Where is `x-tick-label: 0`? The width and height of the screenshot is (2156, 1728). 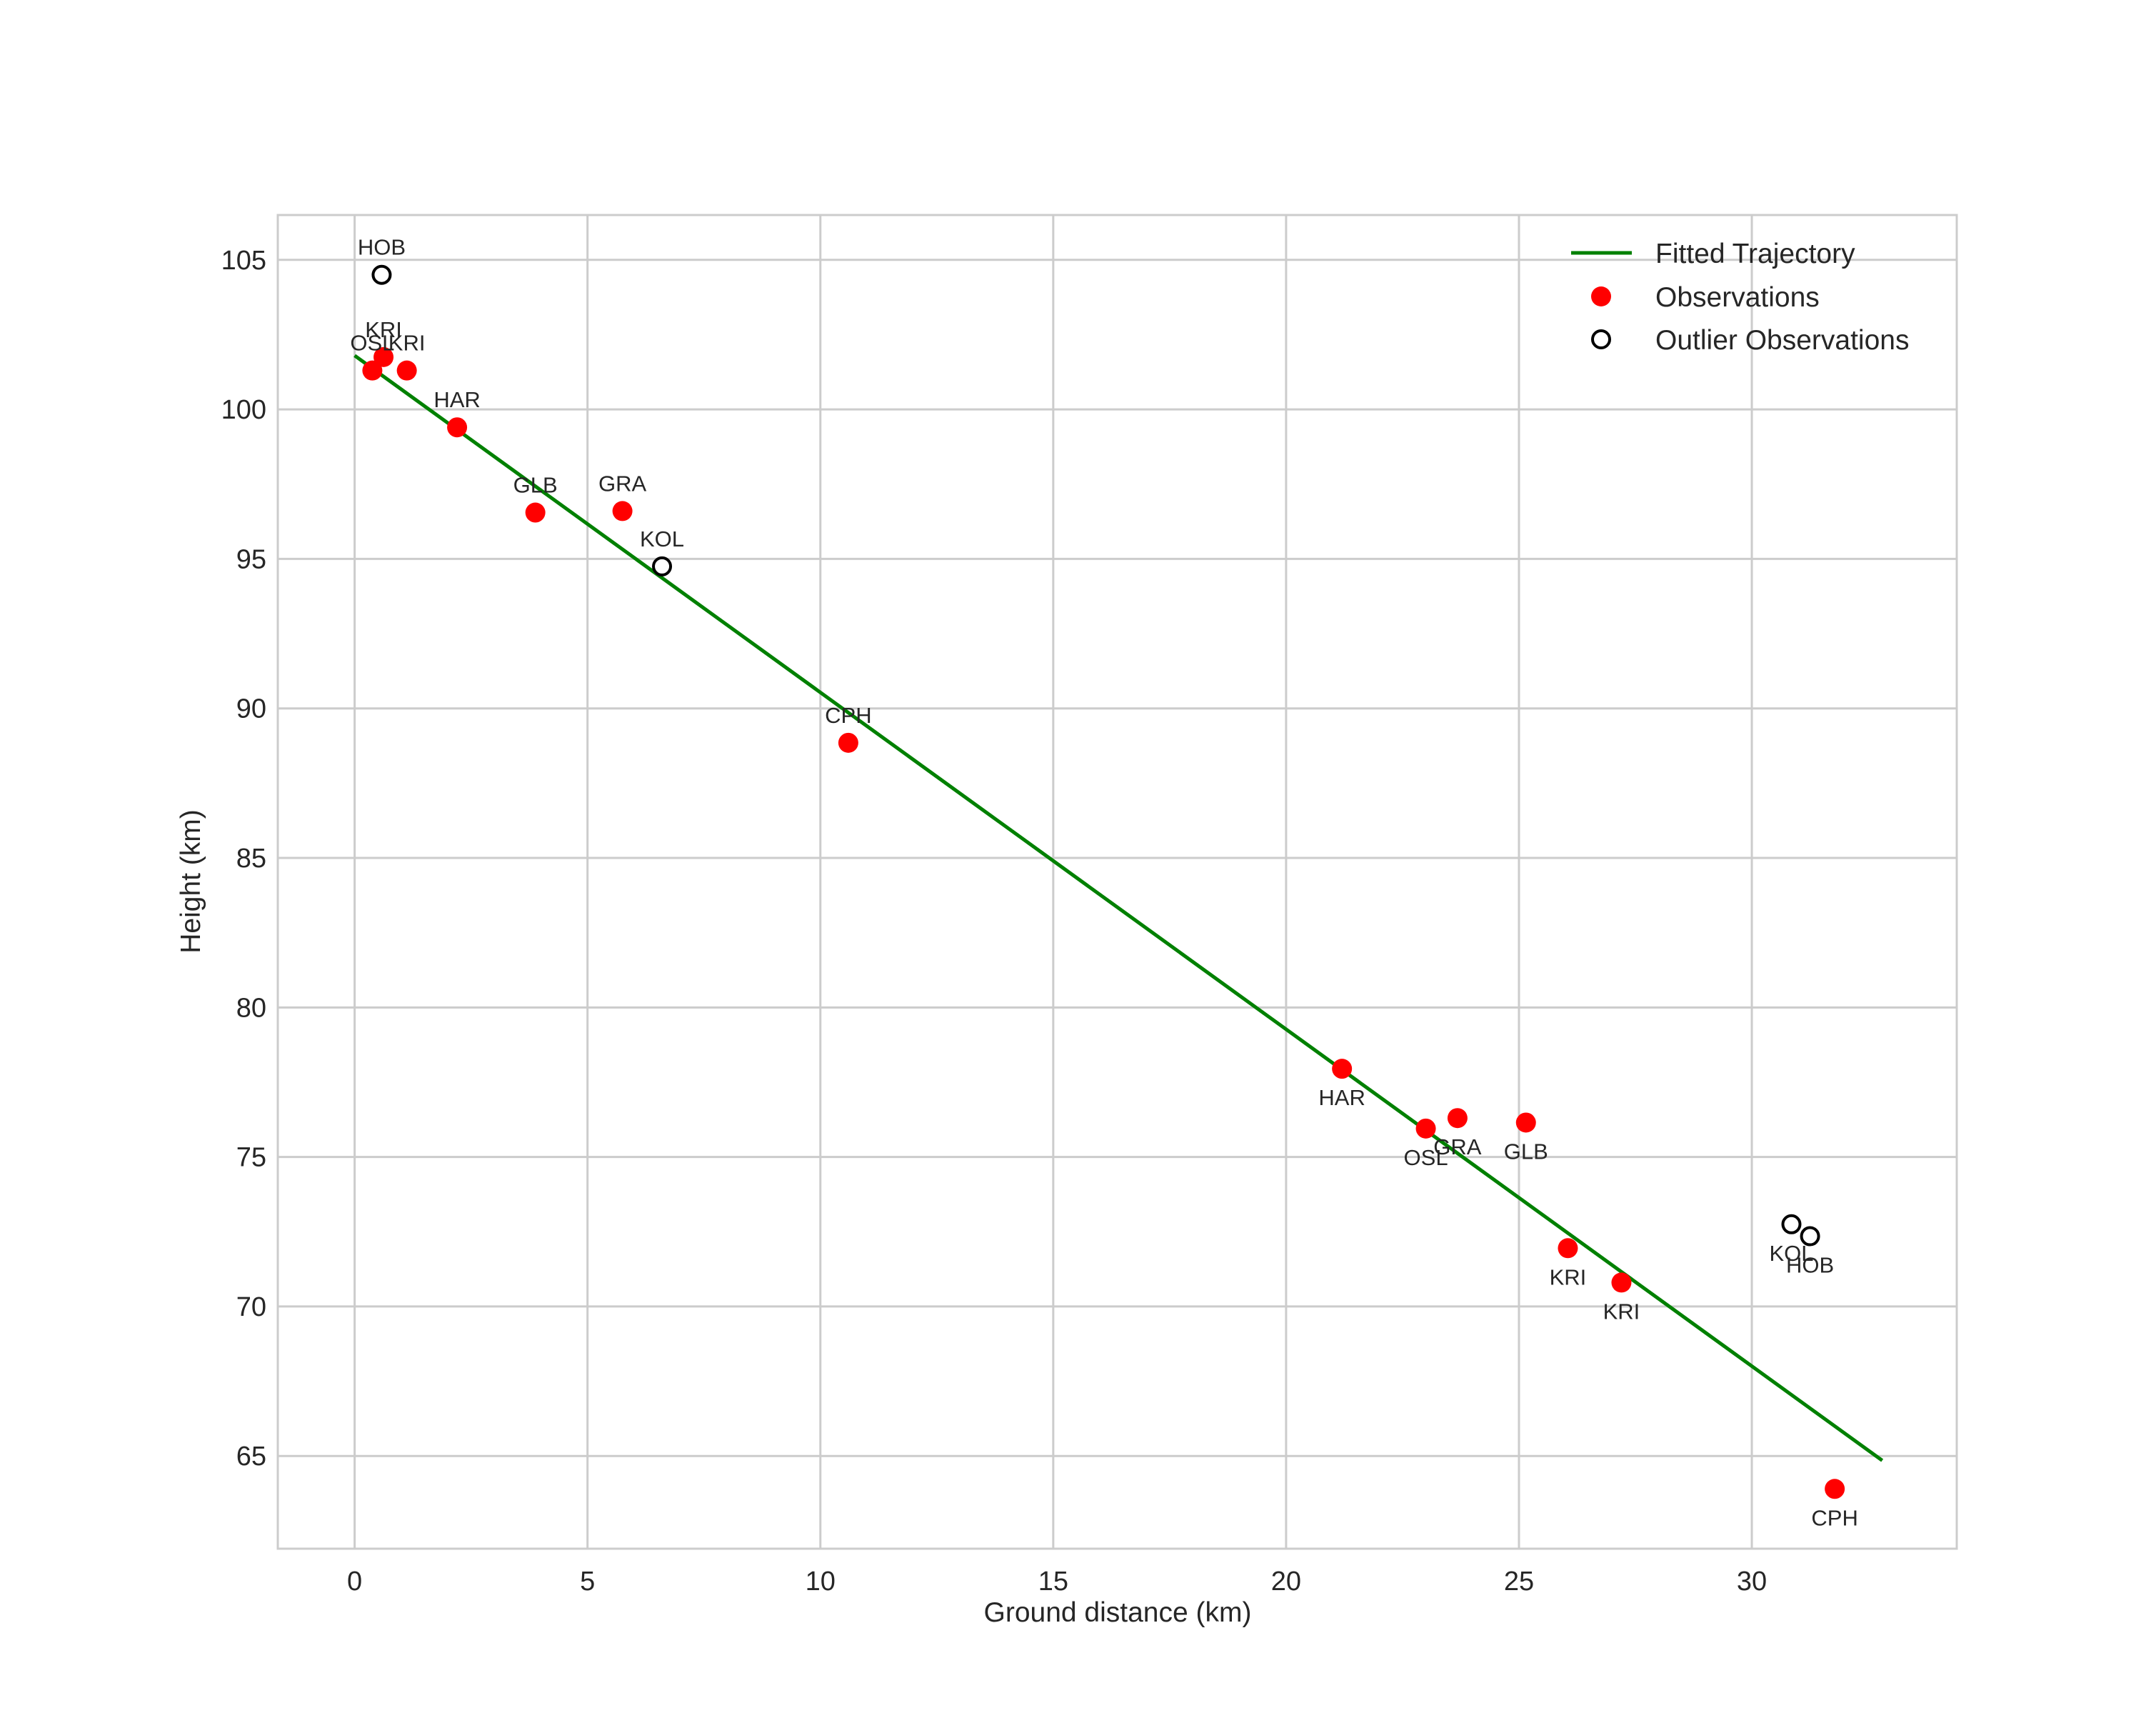 x-tick-label: 0 is located at coordinates (355, 1582).